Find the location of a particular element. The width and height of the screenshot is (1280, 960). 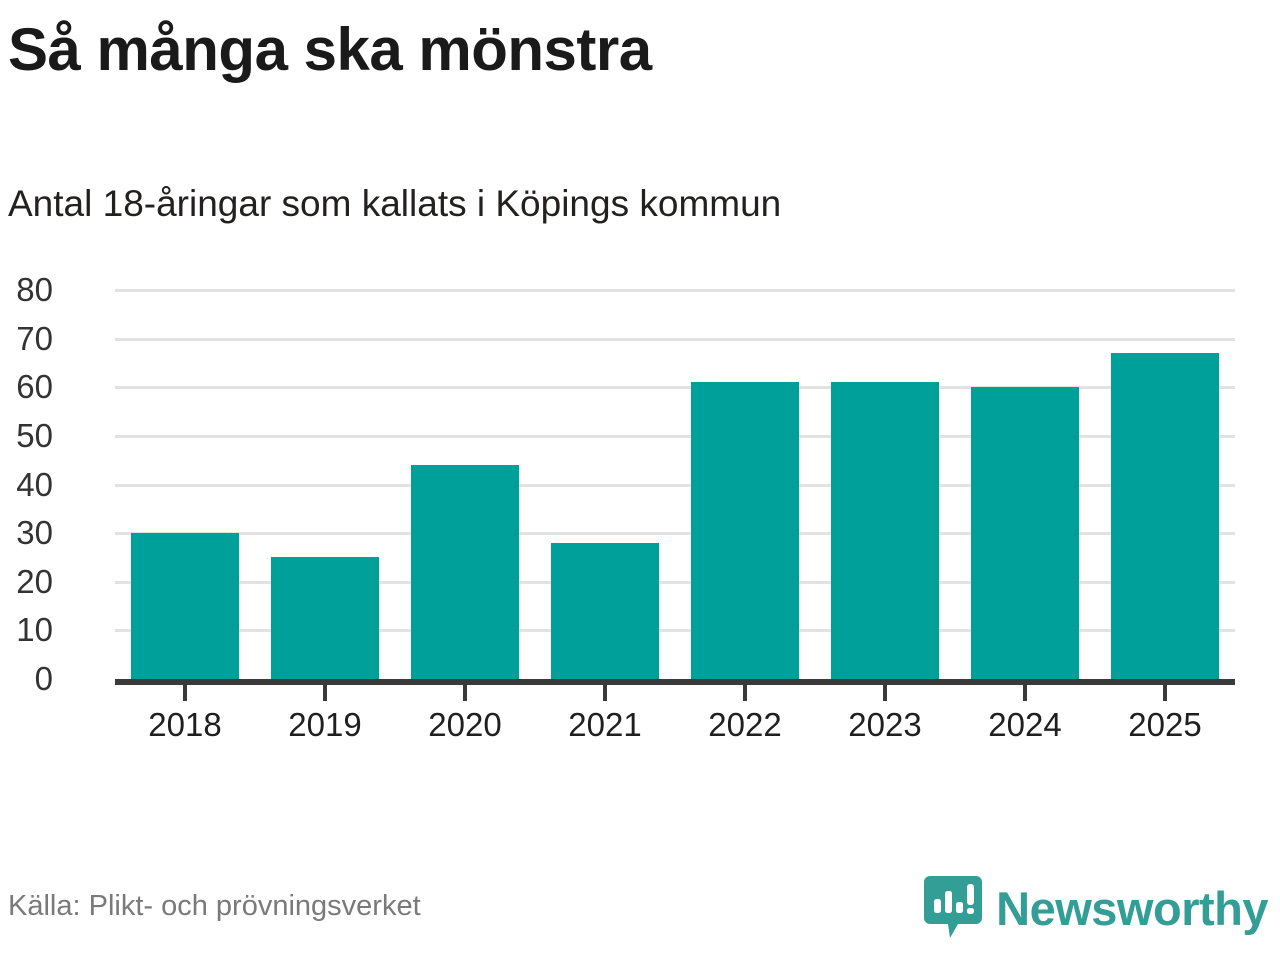

y-axis-tick-label: 20 is located at coordinates (34, 581).